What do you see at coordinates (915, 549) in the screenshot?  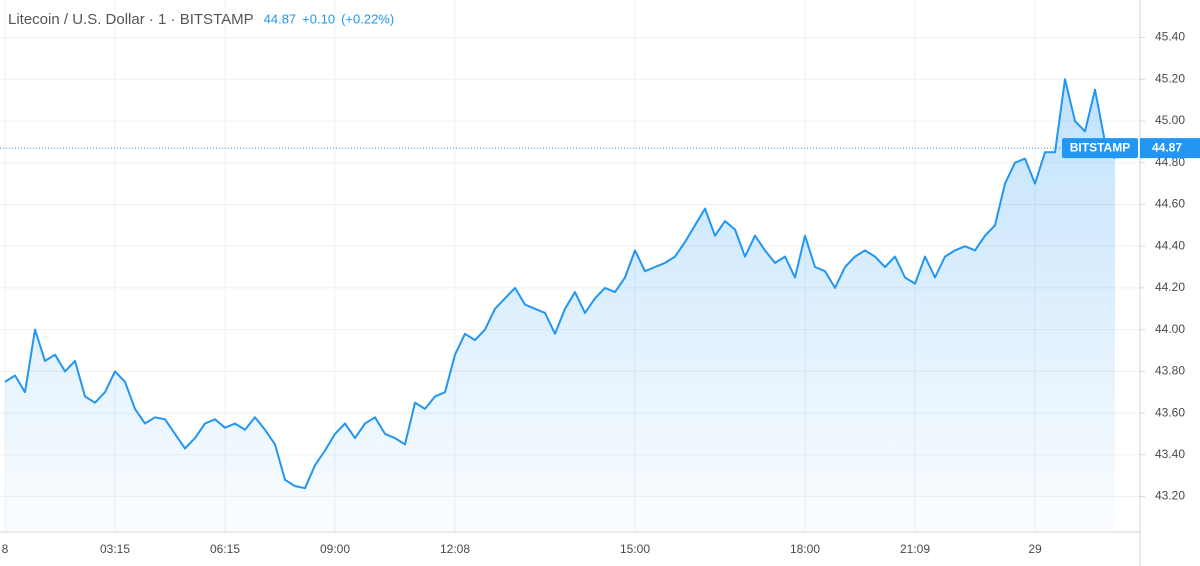 I see `x-tick-label: 21:09` at bounding box center [915, 549].